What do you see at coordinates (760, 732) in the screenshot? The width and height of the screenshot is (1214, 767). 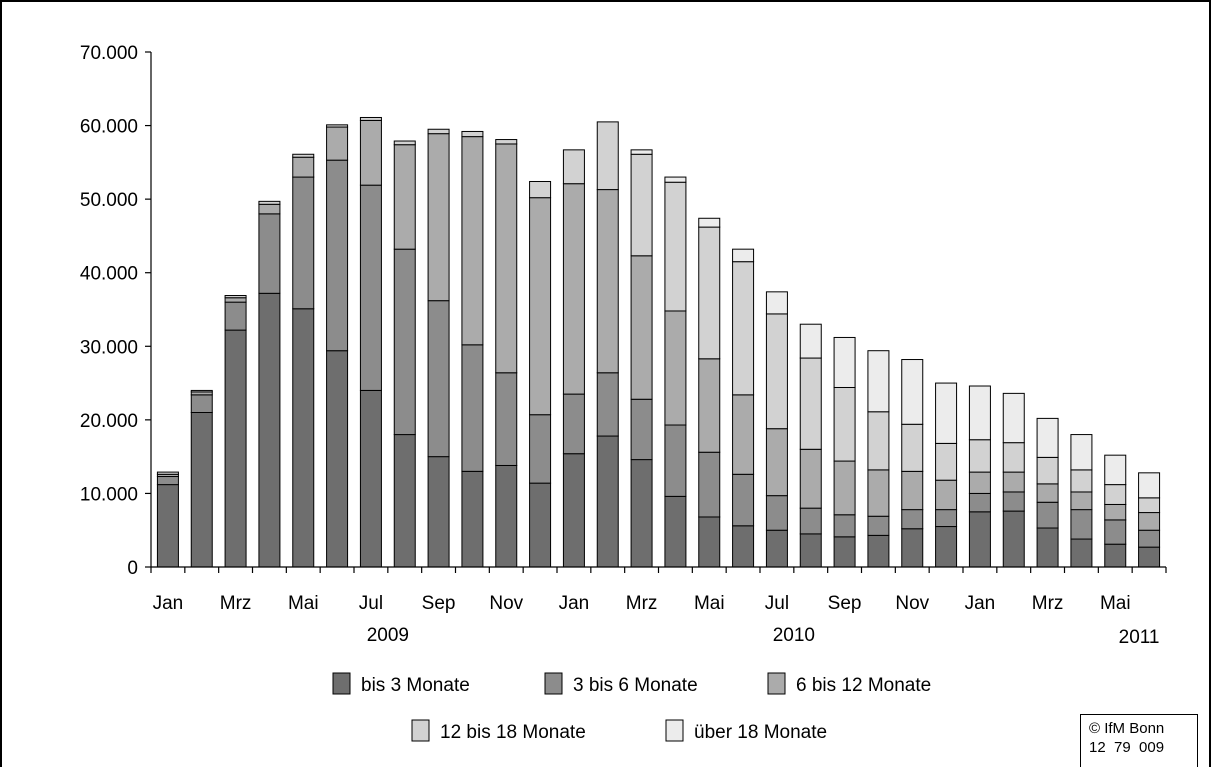 I see `legend-label: über 18 Monate` at bounding box center [760, 732].